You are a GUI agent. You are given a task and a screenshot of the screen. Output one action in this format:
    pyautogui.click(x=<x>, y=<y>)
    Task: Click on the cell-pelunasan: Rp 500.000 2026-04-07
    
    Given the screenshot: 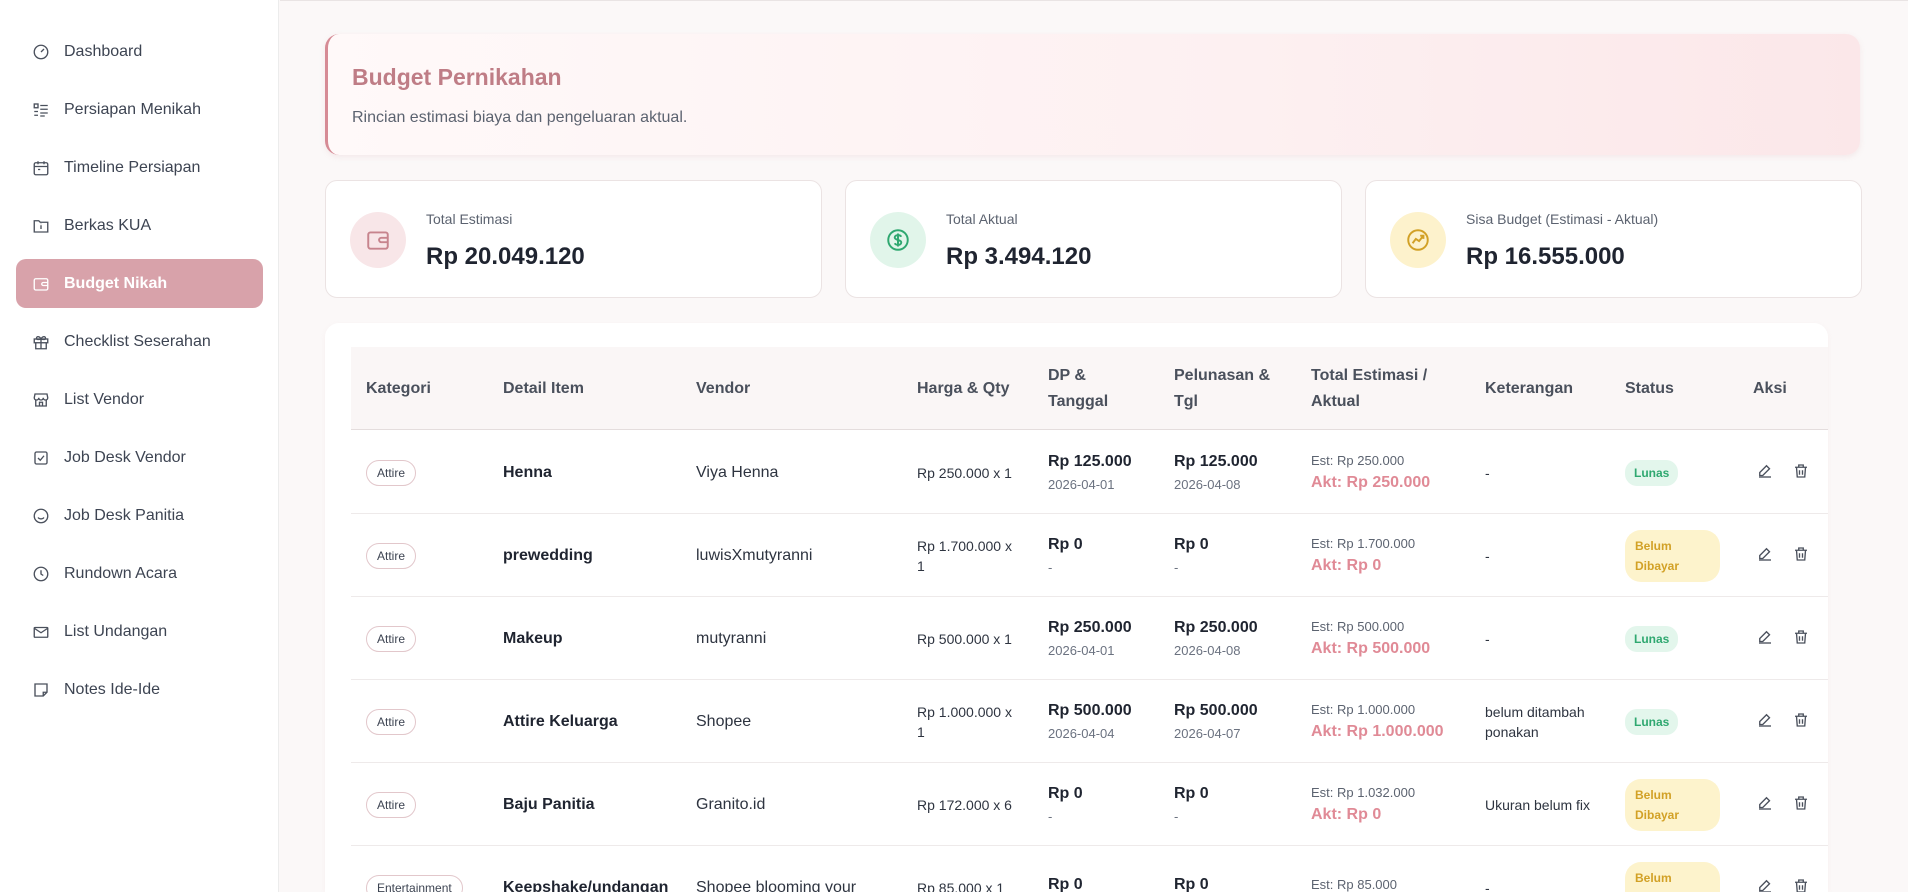 What is the action you would take?
    pyautogui.click(x=1236, y=721)
    